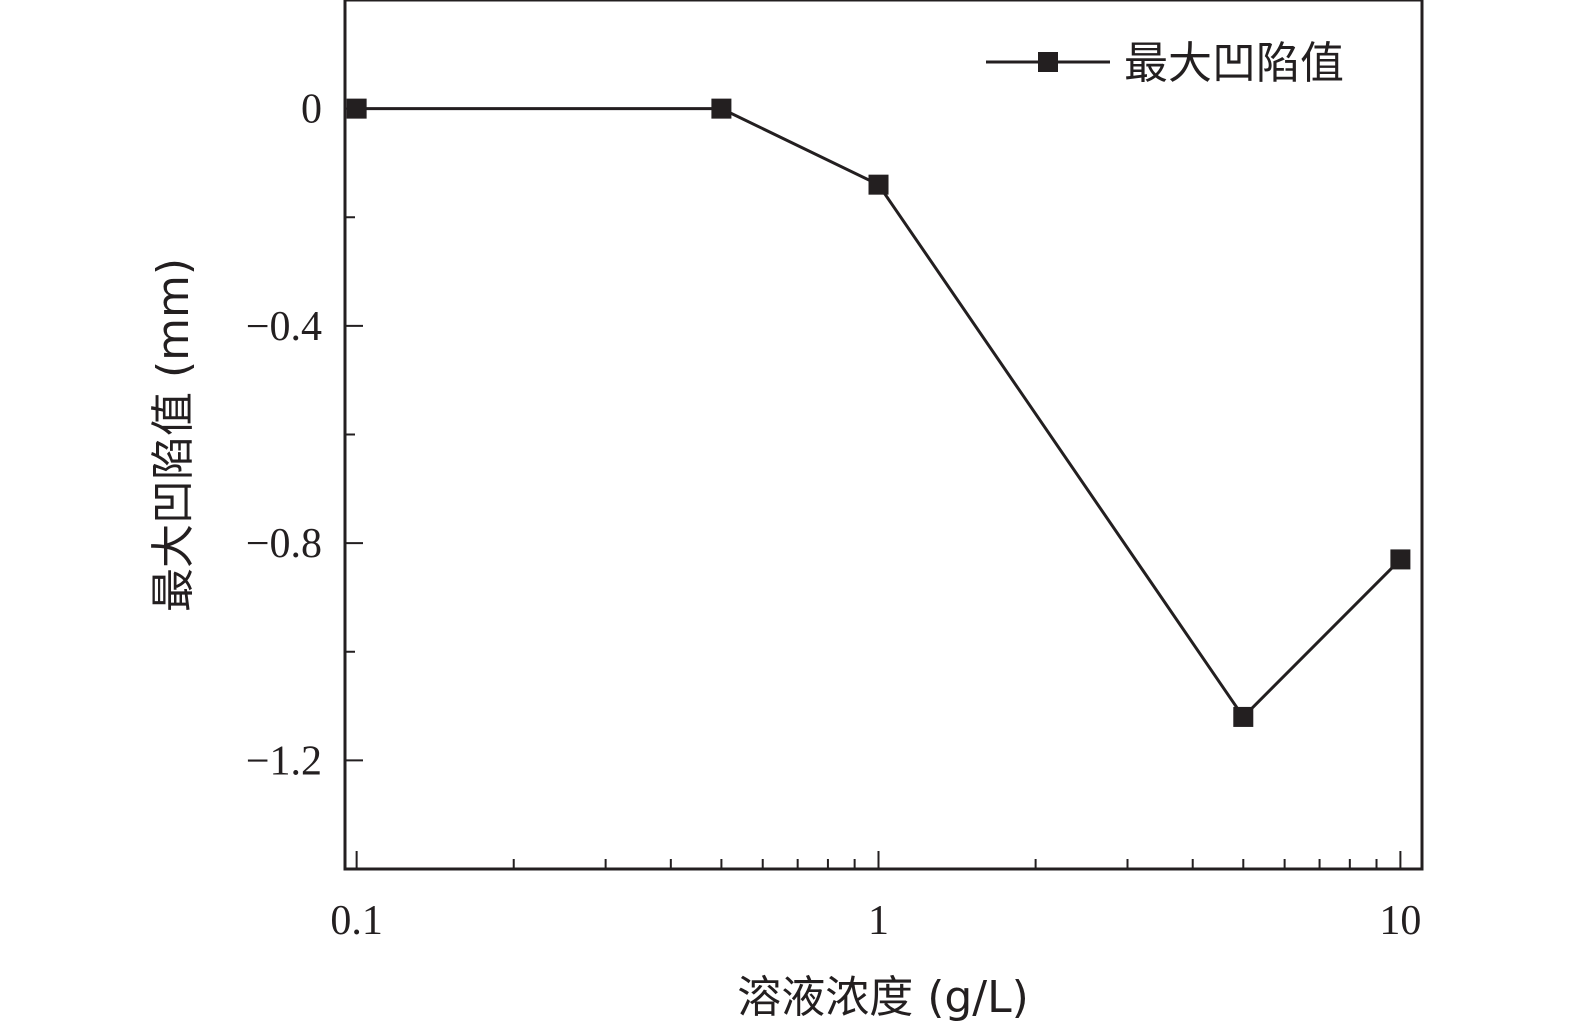 The width and height of the screenshot is (1575, 1031). Describe the element at coordinates (284, 761) in the screenshot. I see `y-tick-label: −1.2` at that location.